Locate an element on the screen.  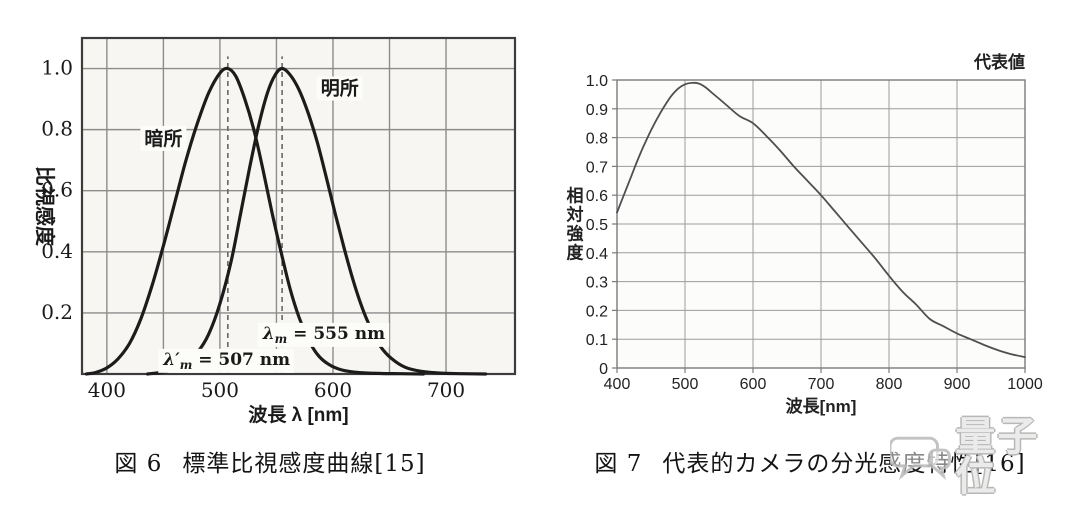
x-tick-label: 1000 is located at coordinates (1025, 384).